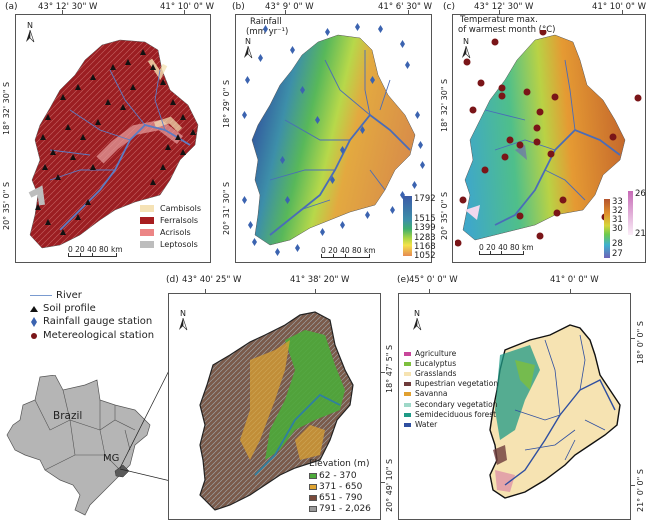 The height and width of the screenshot is (524, 650). What do you see at coordinates (617, 229) in the screenshot?
I see `colorbar-label: 30` at bounding box center [617, 229].